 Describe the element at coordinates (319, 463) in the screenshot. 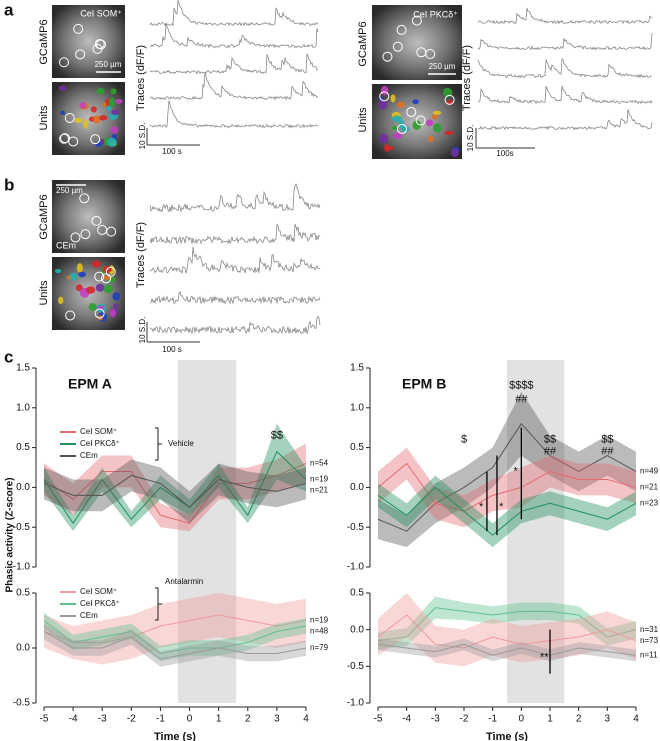

I see `n-label: n=54` at that location.